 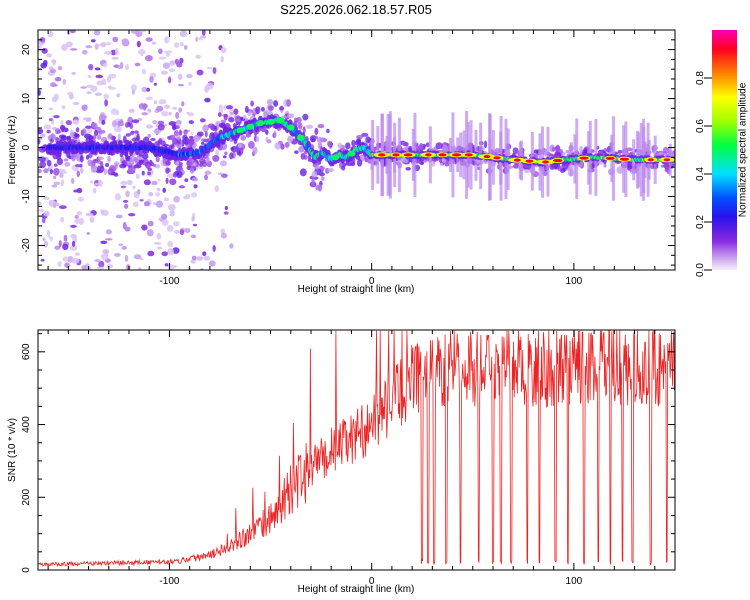 What do you see at coordinates (724, 150) in the screenshot?
I see `colorbar-gradient` at bounding box center [724, 150].